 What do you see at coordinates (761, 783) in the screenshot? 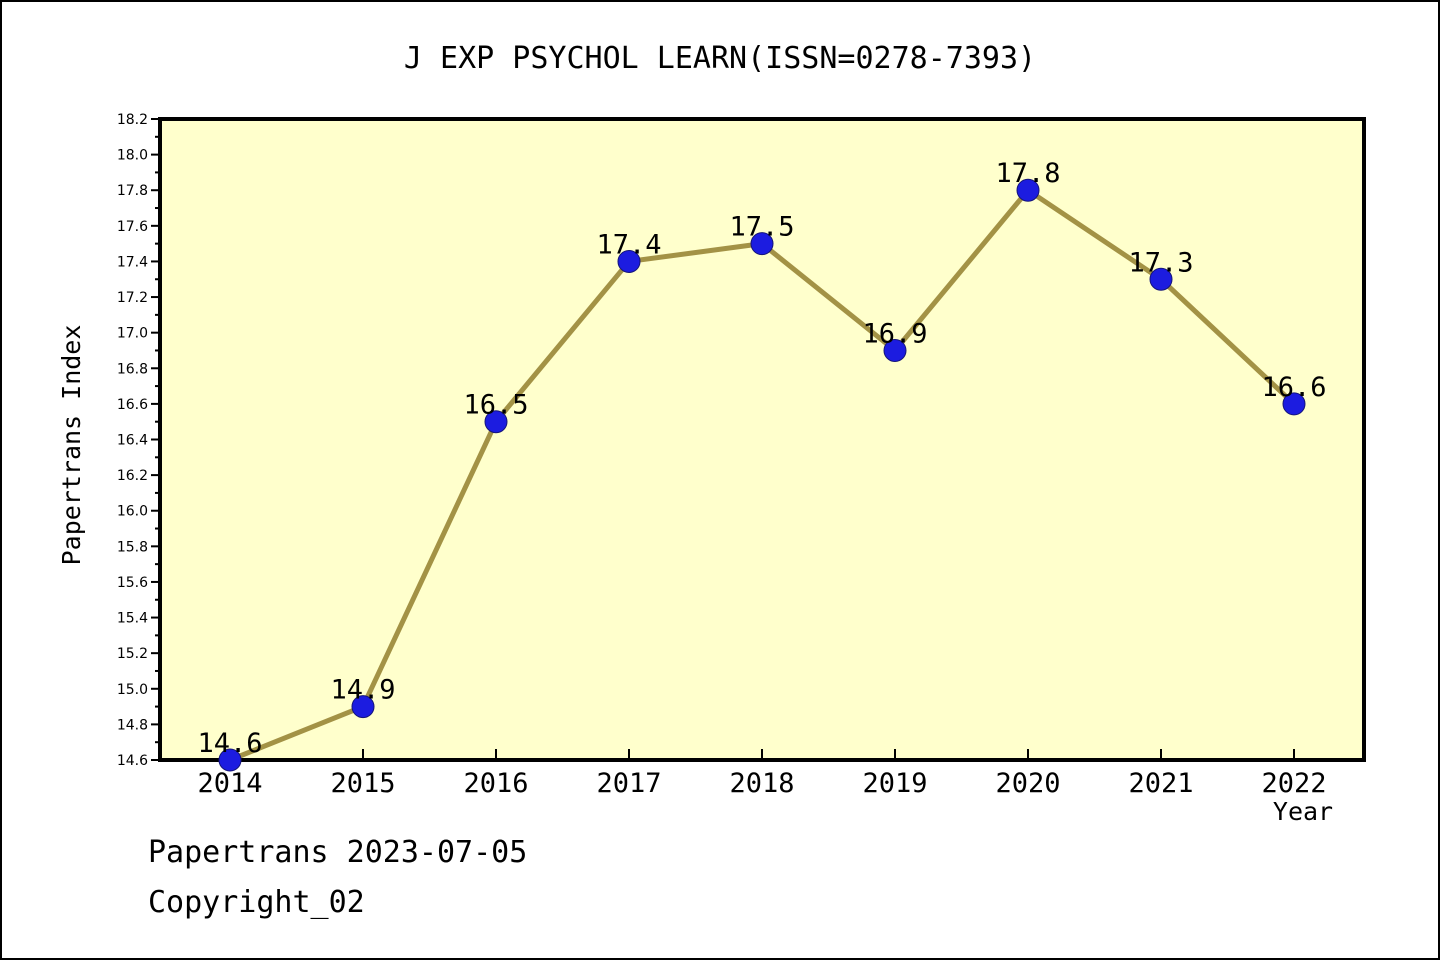
I see `x-tick-label: 2018` at bounding box center [761, 783].